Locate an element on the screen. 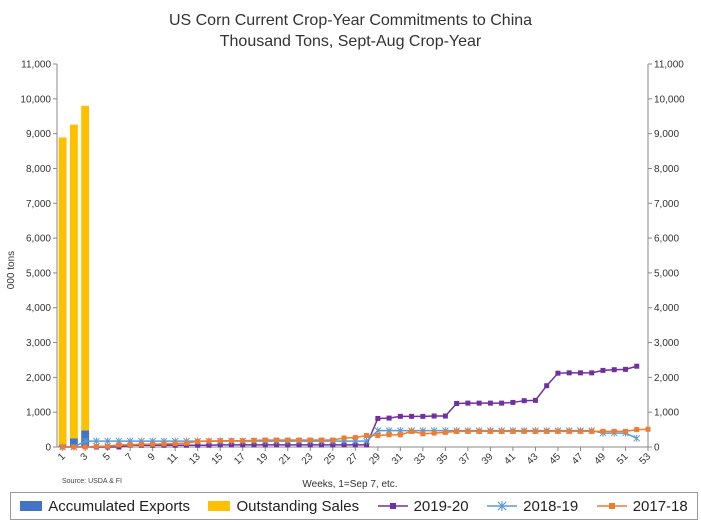 The height and width of the screenshot is (523, 701). legend-label-2019-20: 2019-20 is located at coordinates (441, 506).